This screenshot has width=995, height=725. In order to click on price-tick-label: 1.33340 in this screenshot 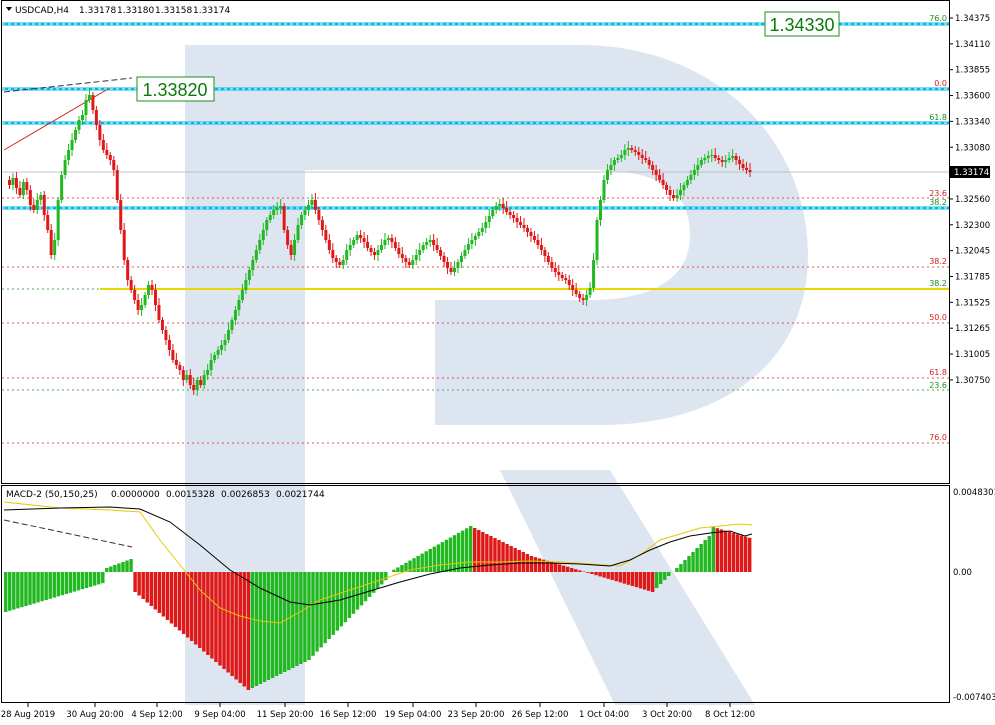, I will do `click(972, 122)`.